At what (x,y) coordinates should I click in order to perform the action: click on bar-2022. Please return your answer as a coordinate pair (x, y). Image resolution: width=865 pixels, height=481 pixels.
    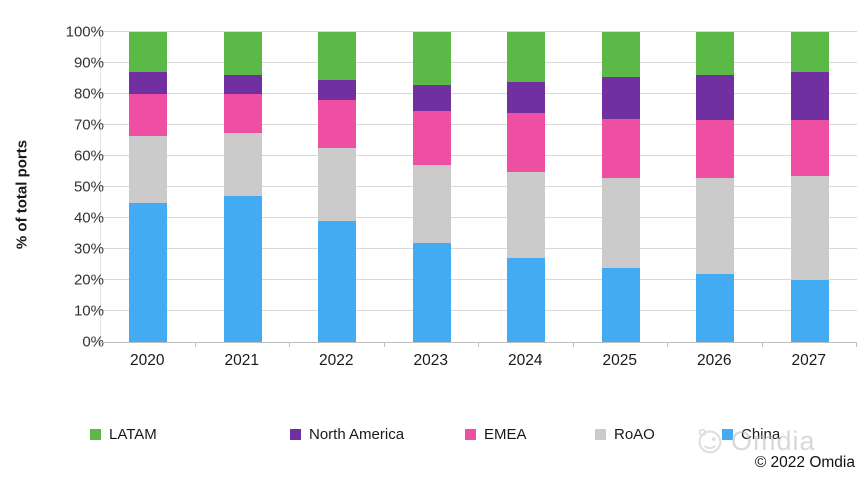
    Looking at the image, I should click on (337, 187).